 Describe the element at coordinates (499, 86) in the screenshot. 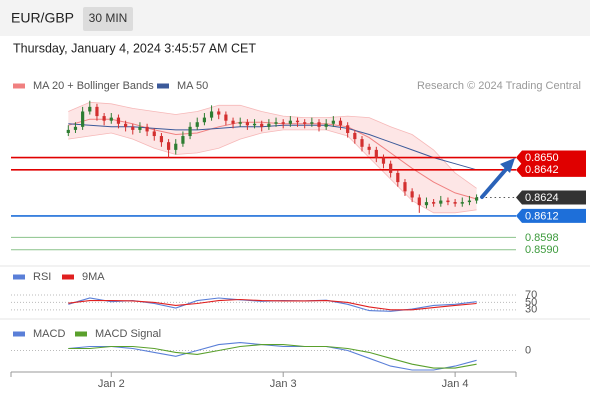

I see `credit: Research © 2024 Trading Central` at that location.